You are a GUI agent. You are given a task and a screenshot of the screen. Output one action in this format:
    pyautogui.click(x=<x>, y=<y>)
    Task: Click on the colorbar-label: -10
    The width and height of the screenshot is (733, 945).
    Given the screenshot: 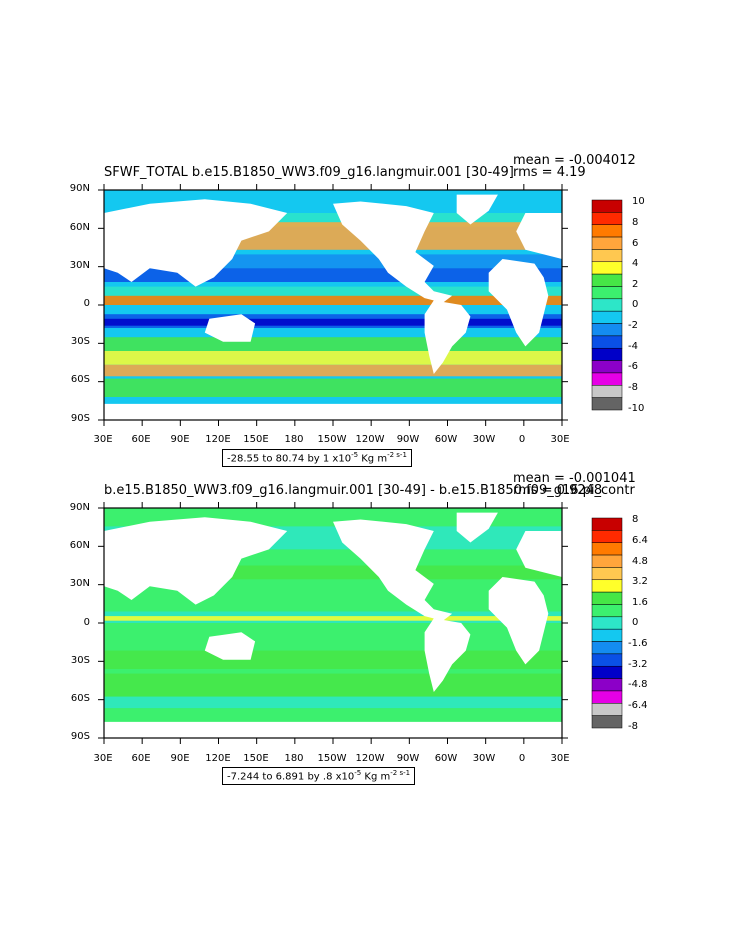 What is the action you would take?
    pyautogui.click(x=636, y=408)
    